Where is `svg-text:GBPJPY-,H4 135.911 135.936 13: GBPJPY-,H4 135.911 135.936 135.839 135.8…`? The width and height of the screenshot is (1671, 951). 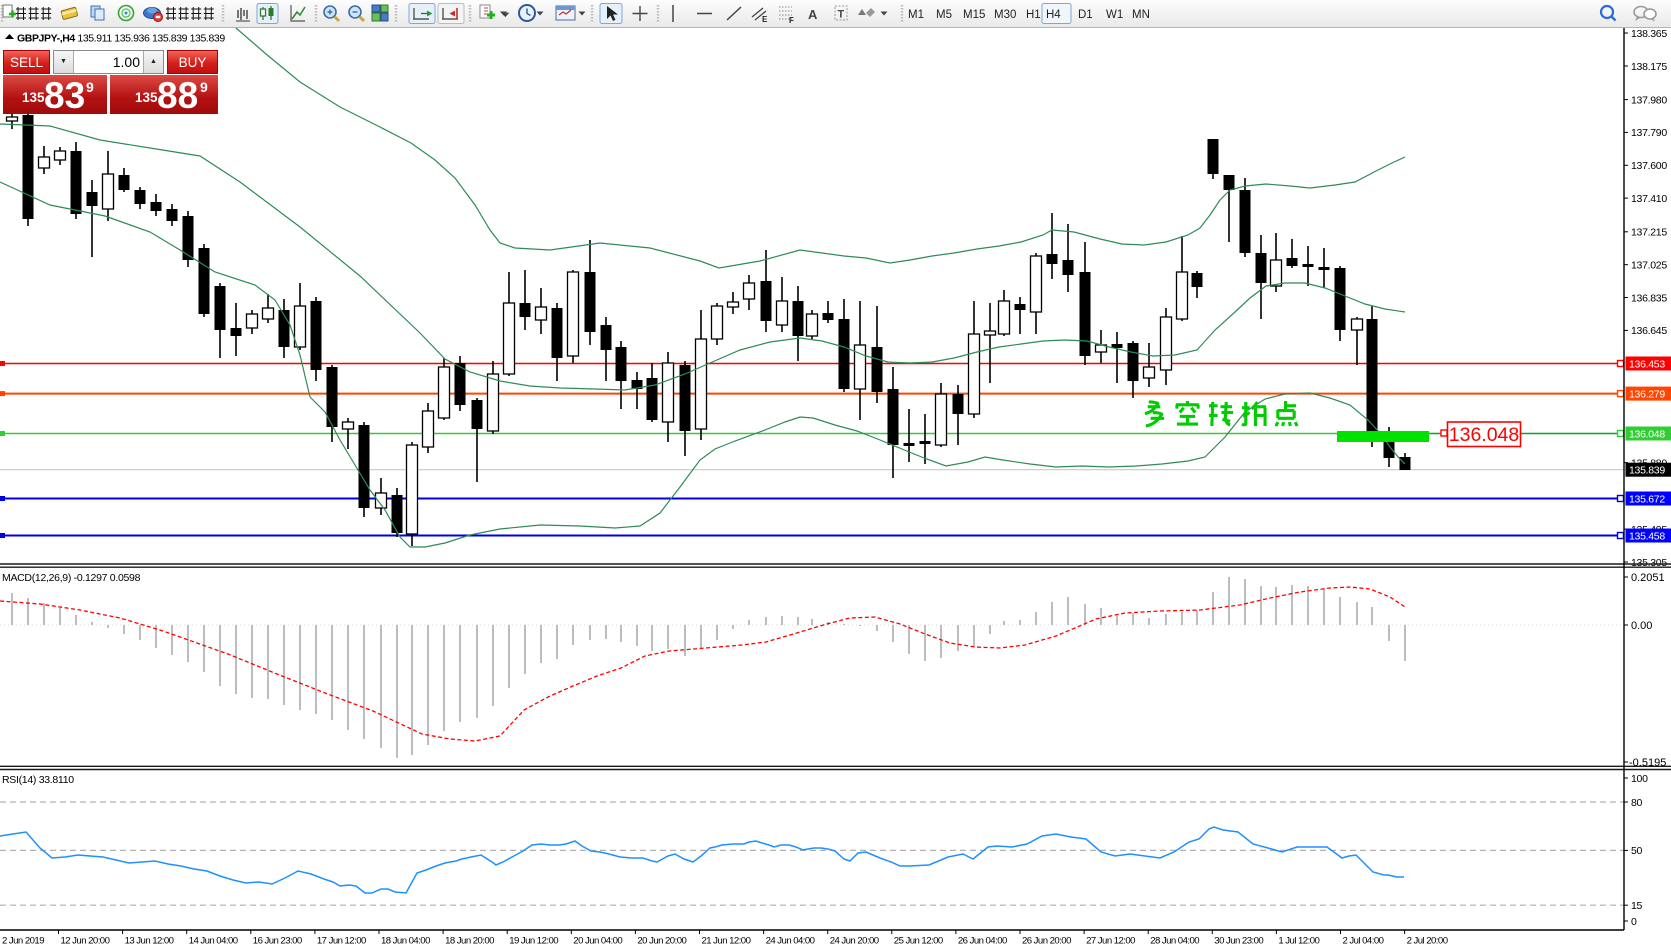
svg-text:GBPJPY-,H4 135.911 135.936 13: GBPJPY-,H4 135.911 135.936 135.839 135.8… is located at coordinates (121, 39).